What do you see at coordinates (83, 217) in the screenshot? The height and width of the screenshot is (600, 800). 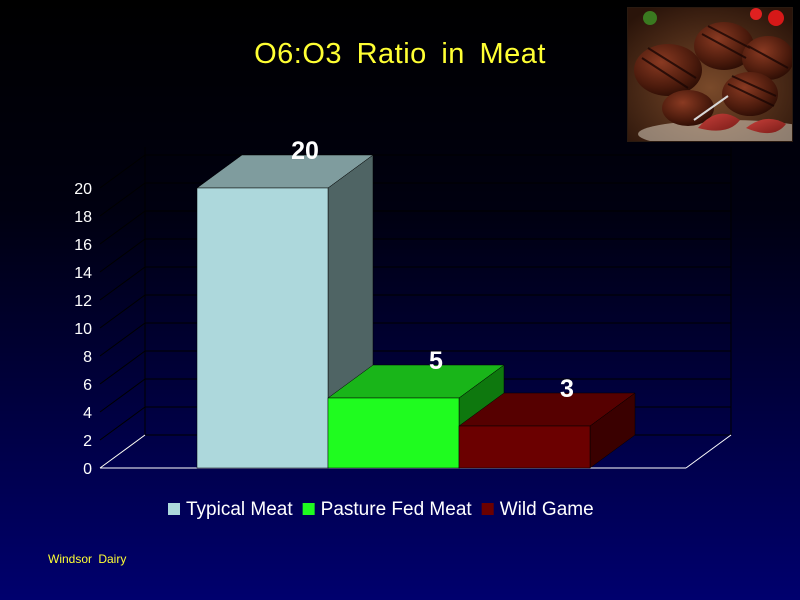 I see `y-tick-label: 18` at bounding box center [83, 217].